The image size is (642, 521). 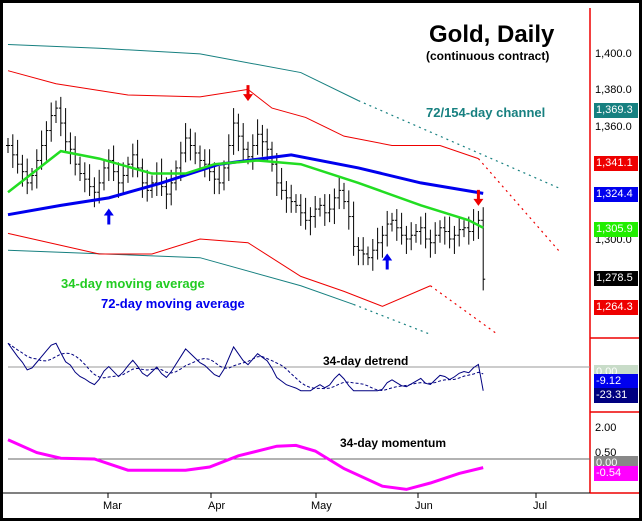 I want to click on price-tick: 1,400.0, so click(x=613, y=54).